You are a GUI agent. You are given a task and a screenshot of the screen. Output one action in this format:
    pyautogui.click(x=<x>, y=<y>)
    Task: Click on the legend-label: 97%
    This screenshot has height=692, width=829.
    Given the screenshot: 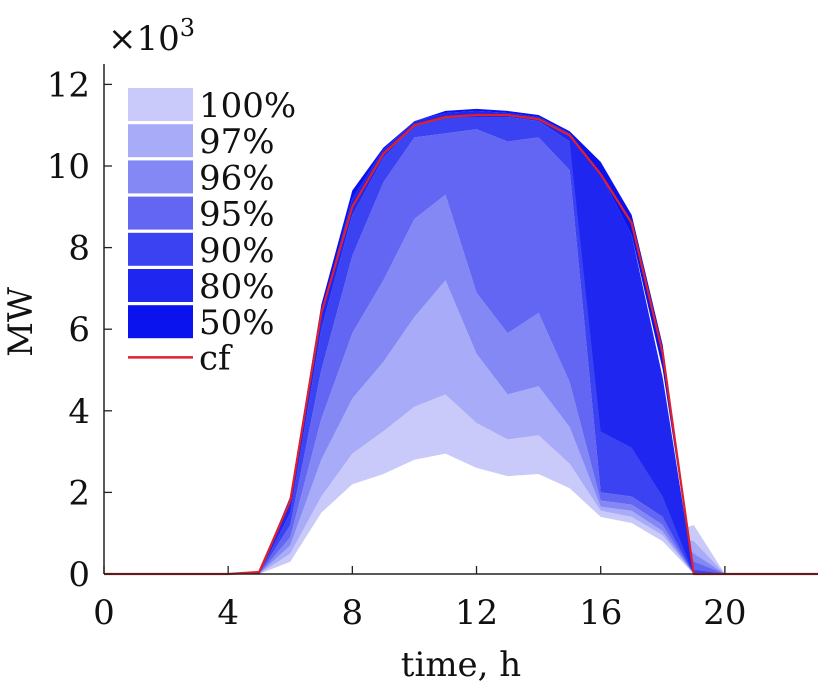 What is the action you would take?
    pyautogui.click(x=237, y=142)
    